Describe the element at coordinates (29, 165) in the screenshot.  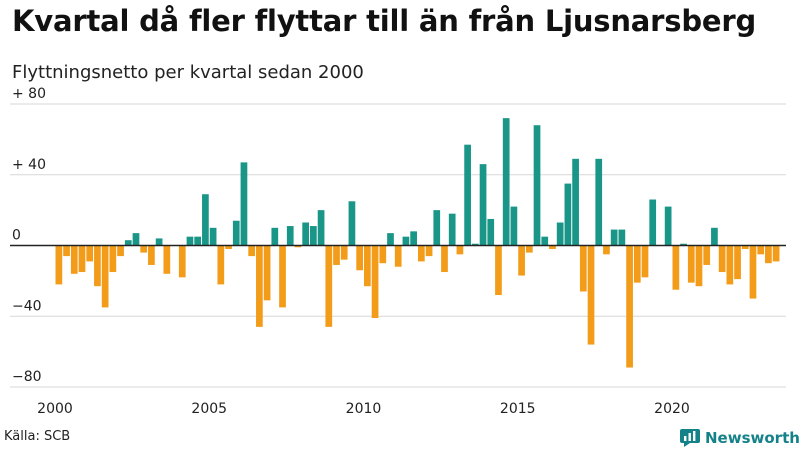
I see `y-tick-label: + 40` at that location.